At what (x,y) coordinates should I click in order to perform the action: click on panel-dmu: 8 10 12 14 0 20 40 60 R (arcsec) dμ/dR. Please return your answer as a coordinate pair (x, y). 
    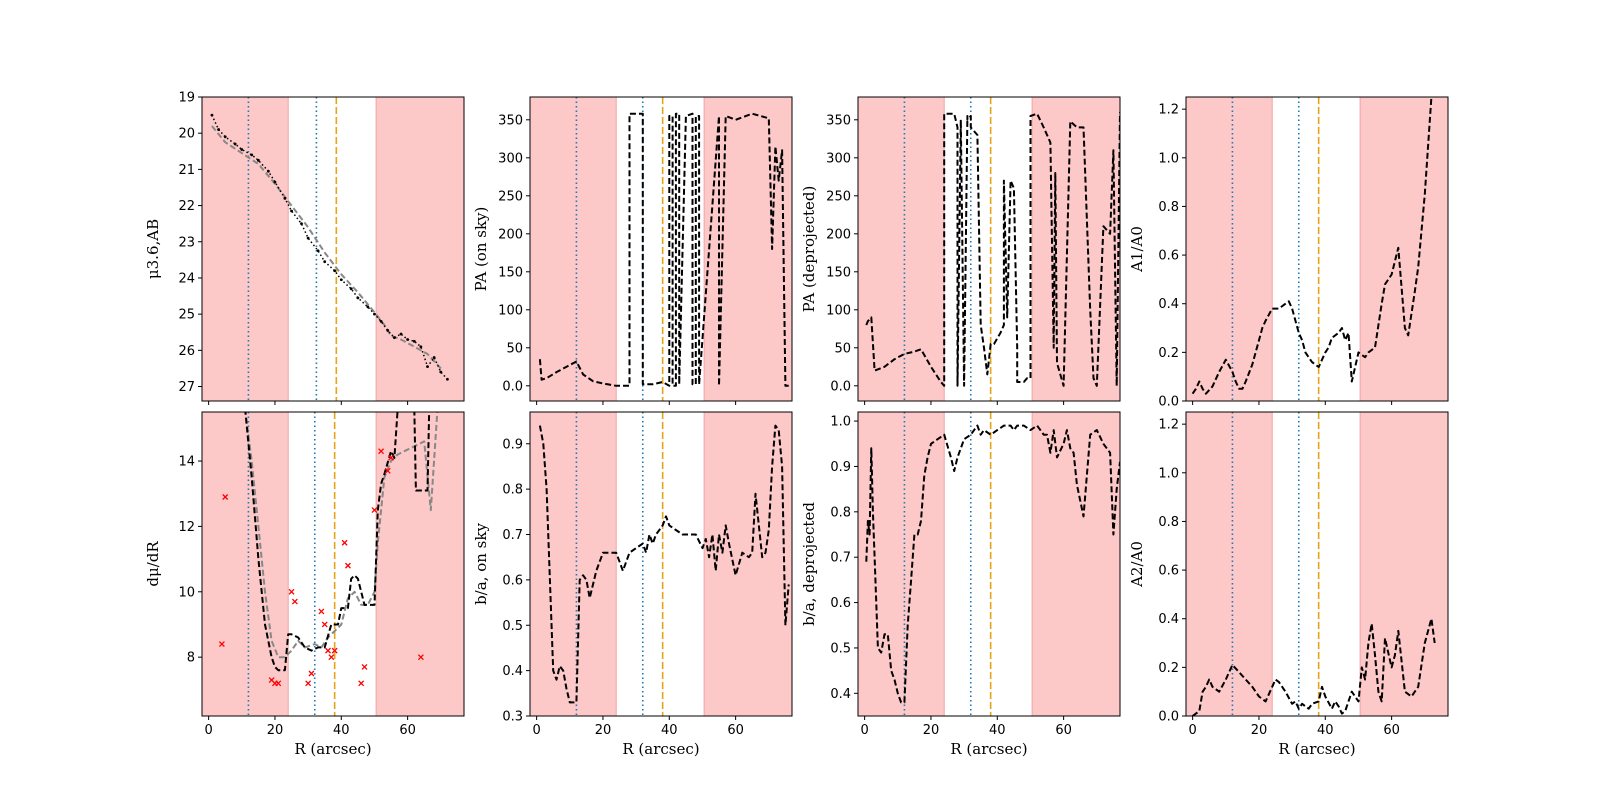
    Looking at the image, I should click on (304, 584).